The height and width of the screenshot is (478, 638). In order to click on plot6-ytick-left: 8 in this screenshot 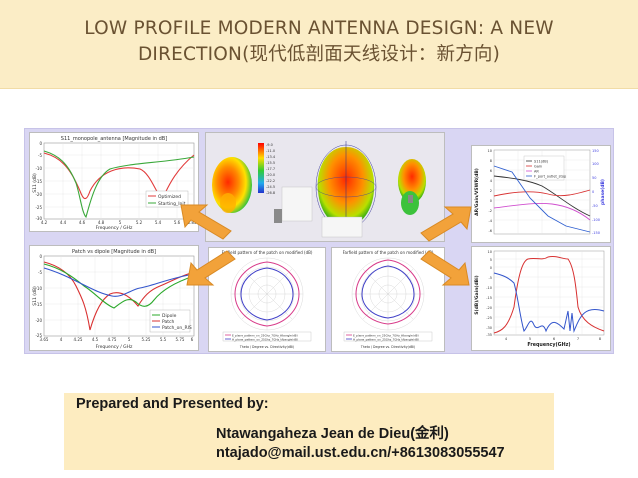, I will do `click(491, 161)`.